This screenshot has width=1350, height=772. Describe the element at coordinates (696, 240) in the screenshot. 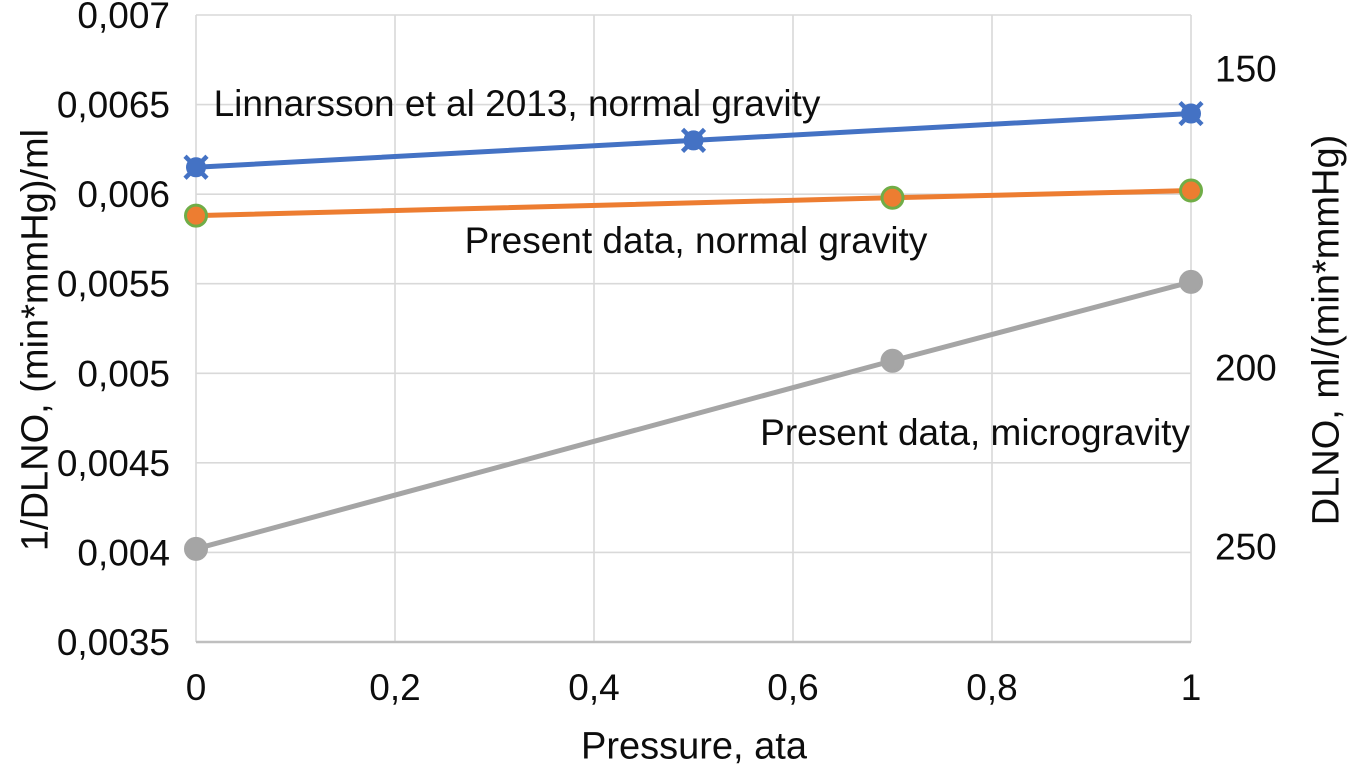

I see `series-label-1: Present data, normal gravity` at that location.